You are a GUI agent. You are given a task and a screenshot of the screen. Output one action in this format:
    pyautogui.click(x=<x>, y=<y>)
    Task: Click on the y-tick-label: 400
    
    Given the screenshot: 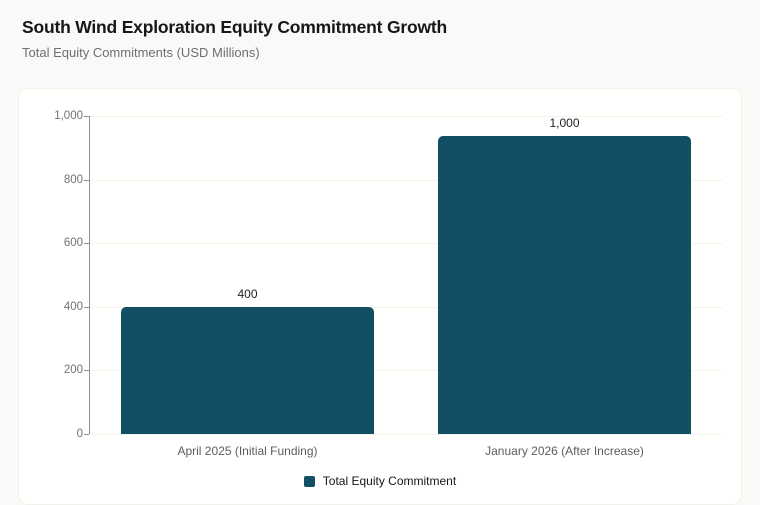 What is the action you would take?
    pyautogui.click(x=73, y=306)
    